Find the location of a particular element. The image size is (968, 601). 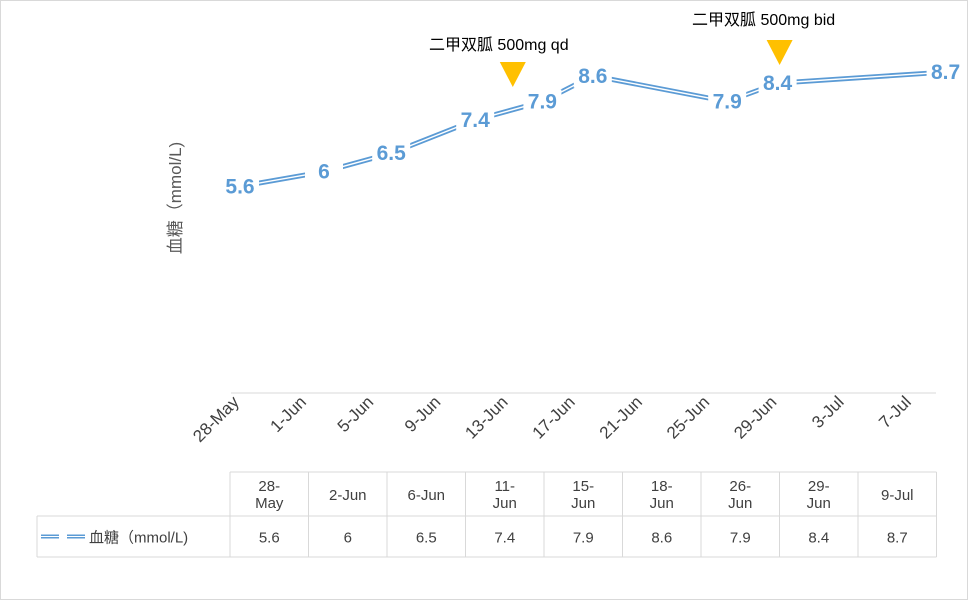

table-header-cell: 2-Jun is located at coordinates (348, 495).